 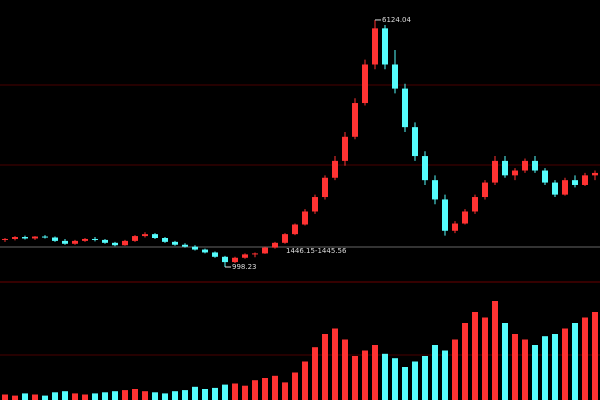 I want to click on max-label: 6124.04, so click(x=396, y=20).